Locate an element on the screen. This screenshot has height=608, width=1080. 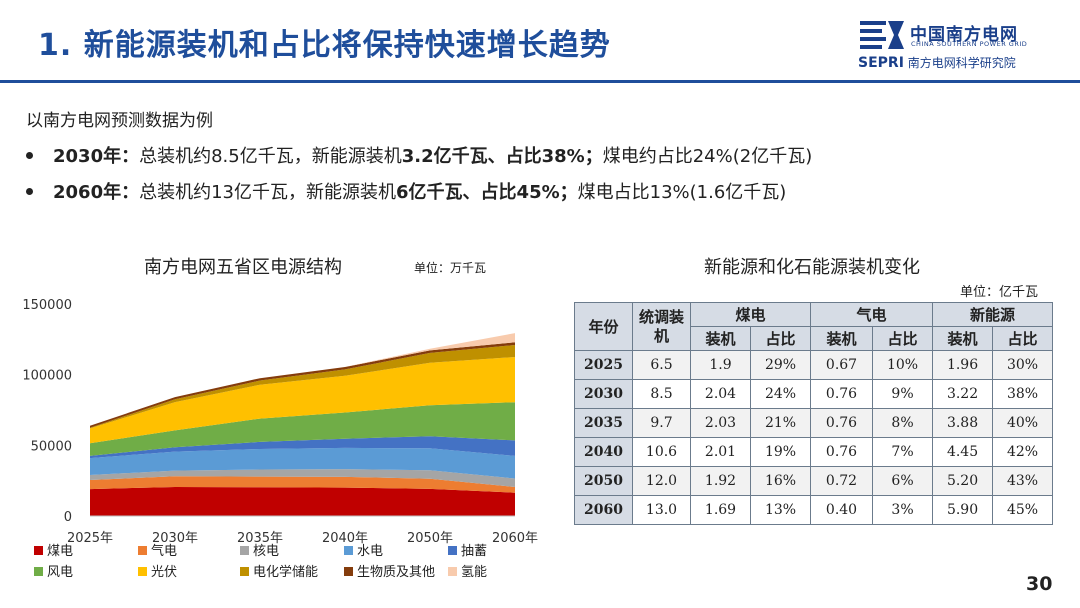
table-cell-year: 2030 is located at coordinates (603, 394).